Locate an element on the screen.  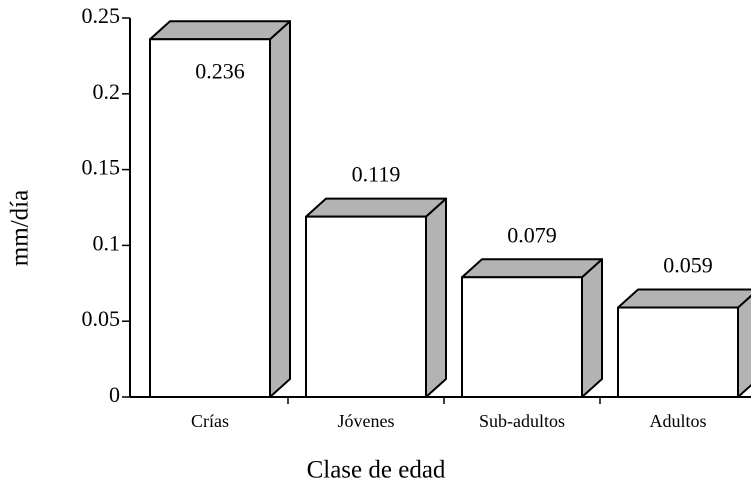
y-tick-label: 0.1 is located at coordinates (107, 242).